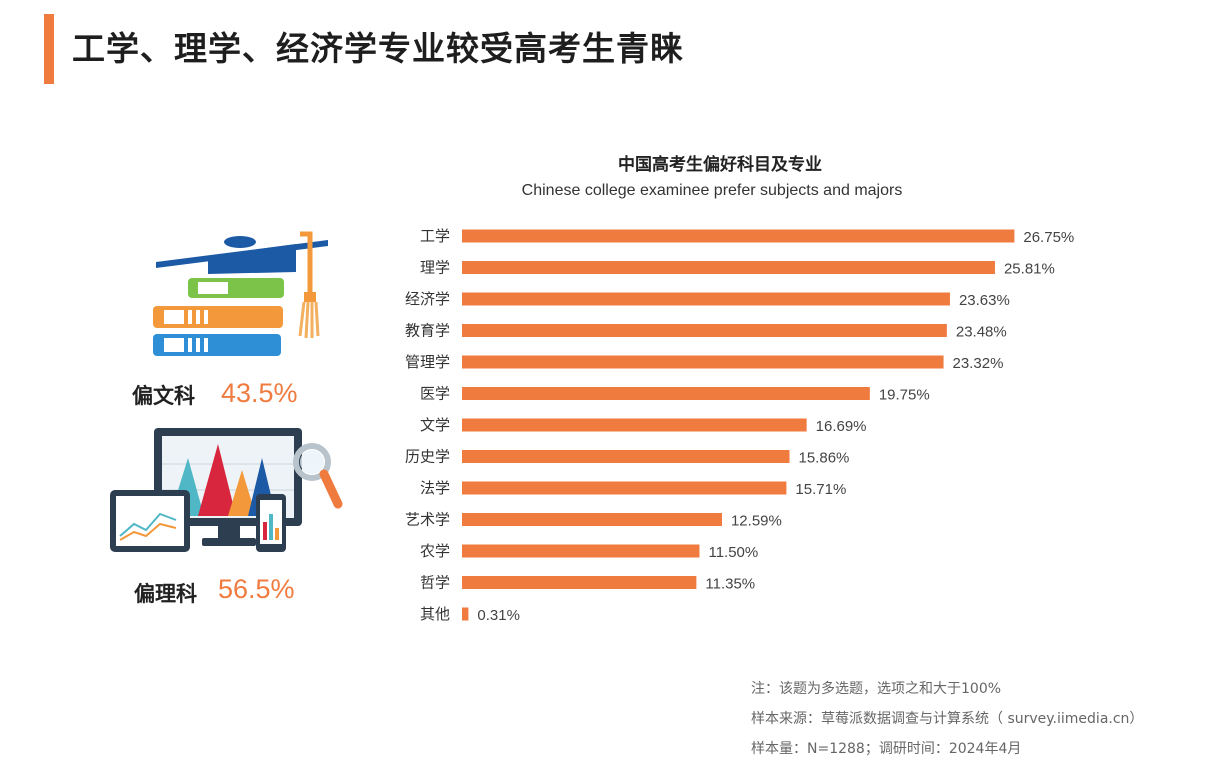  What do you see at coordinates (824, 458) in the screenshot?
I see `value-label: 15.86%` at bounding box center [824, 458].